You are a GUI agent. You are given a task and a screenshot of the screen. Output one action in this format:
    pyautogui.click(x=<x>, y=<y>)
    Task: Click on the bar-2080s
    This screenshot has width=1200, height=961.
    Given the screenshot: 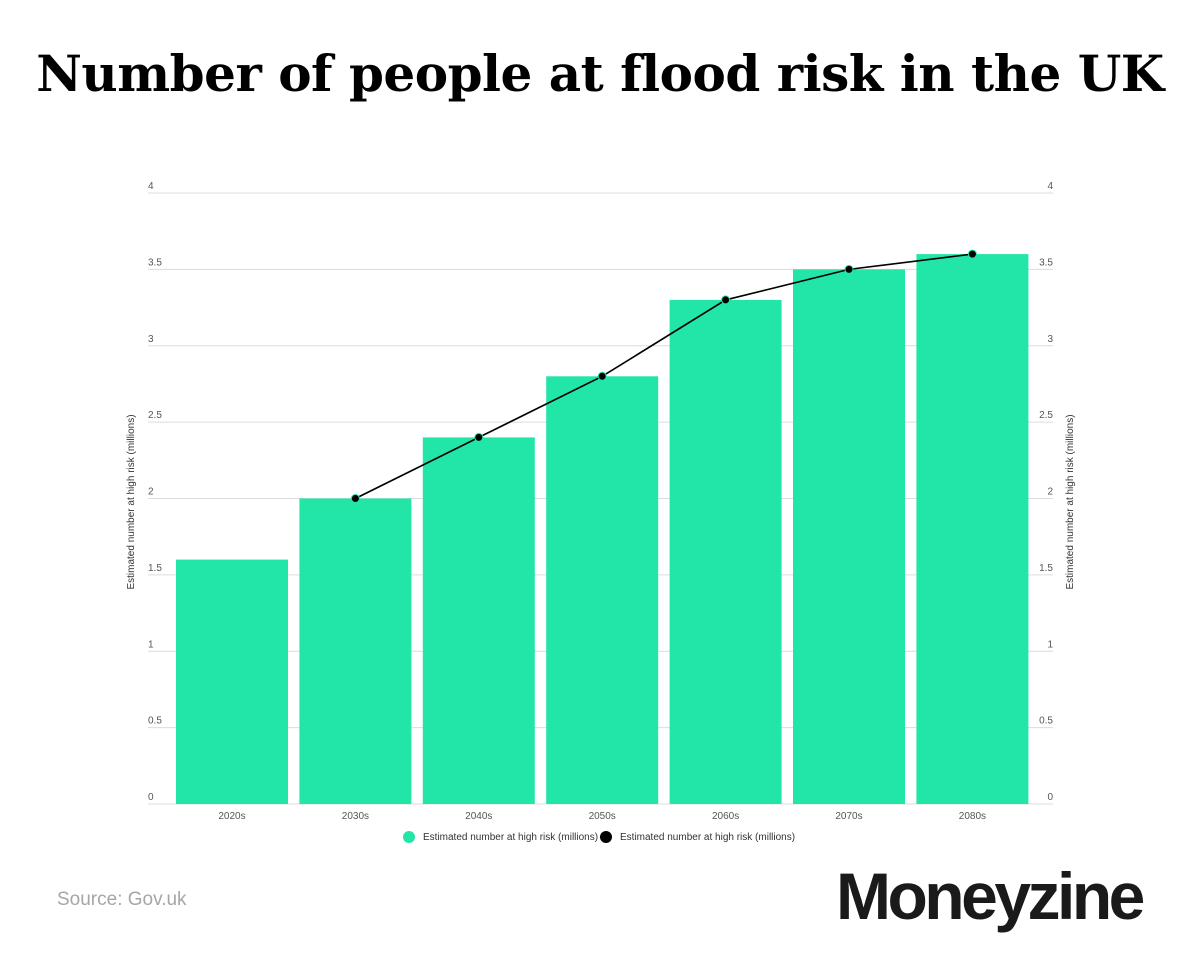 What is the action you would take?
    pyautogui.click(x=972, y=529)
    